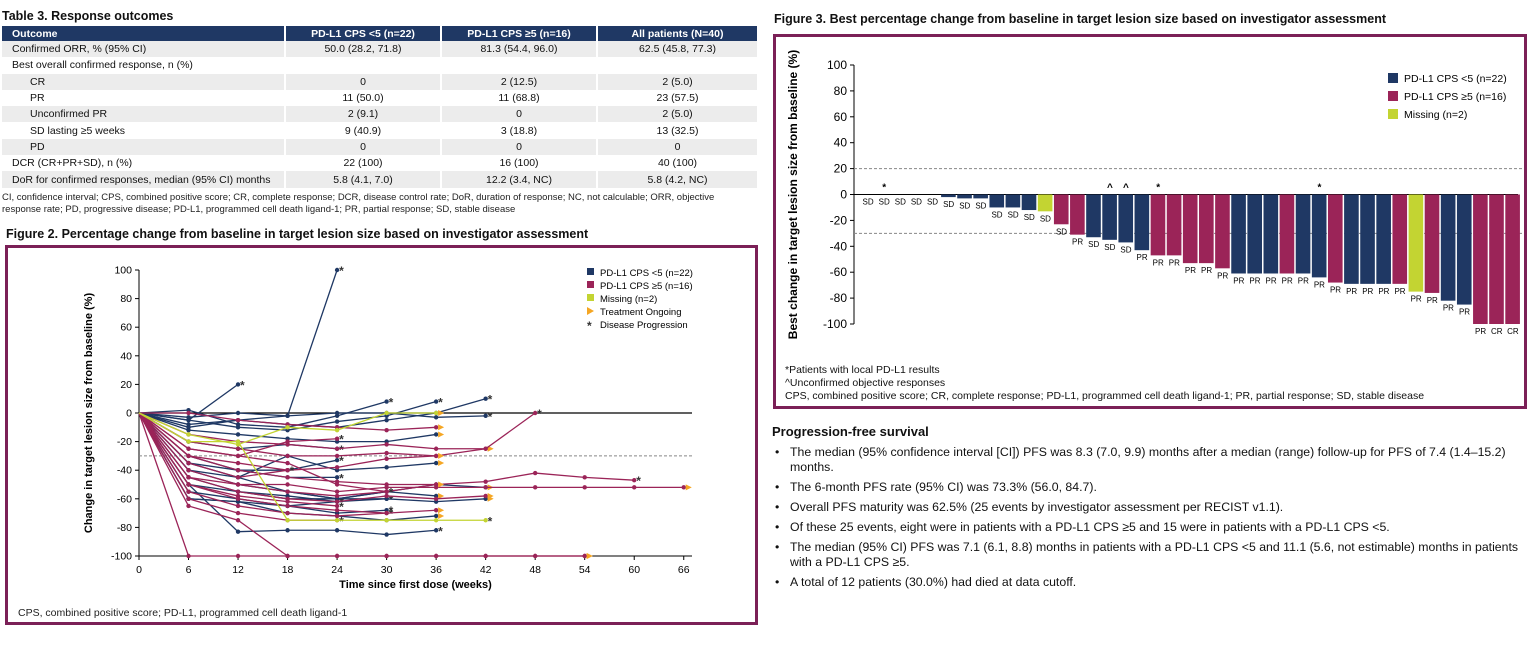 Image resolution: width=1535 pixels, height=645 pixels. Describe the element at coordinates (841, 117) in the screenshot. I see `y-tick-label: 60` at that location.